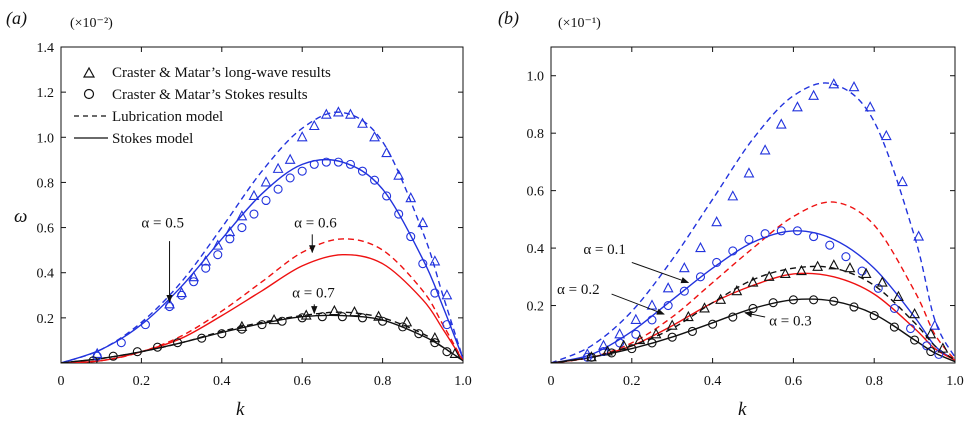 This screenshot has width=973, height=421. What do you see at coordinates (463, 381) in the screenshot?
I see `x-tick-label: 1.0` at bounding box center [463, 381].